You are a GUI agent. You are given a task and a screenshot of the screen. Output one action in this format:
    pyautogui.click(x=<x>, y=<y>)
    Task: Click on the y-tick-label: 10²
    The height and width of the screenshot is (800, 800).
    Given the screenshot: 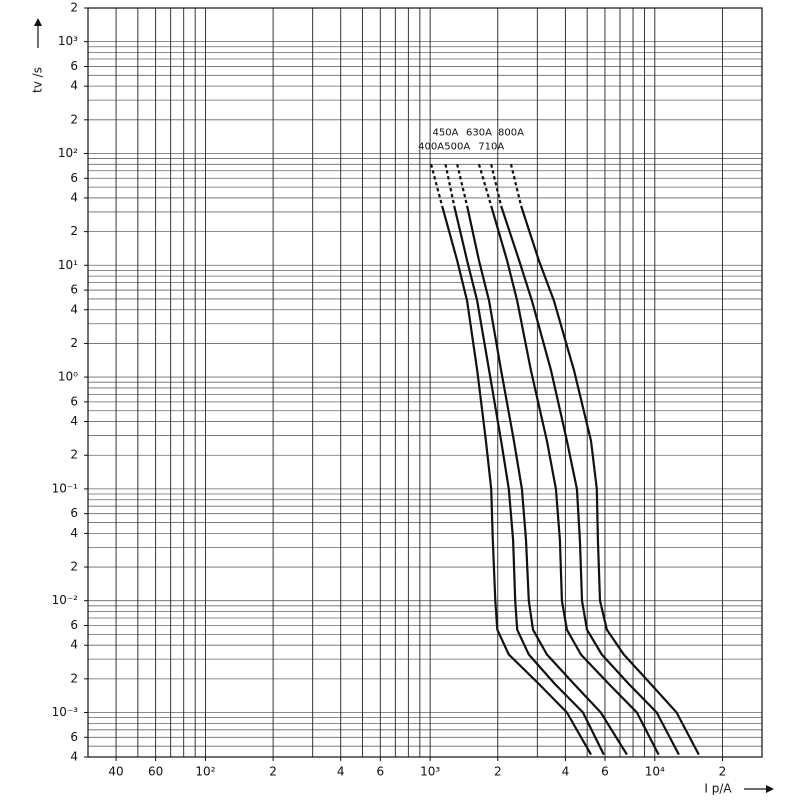 What is the action you would take?
    pyautogui.click(x=68, y=153)
    